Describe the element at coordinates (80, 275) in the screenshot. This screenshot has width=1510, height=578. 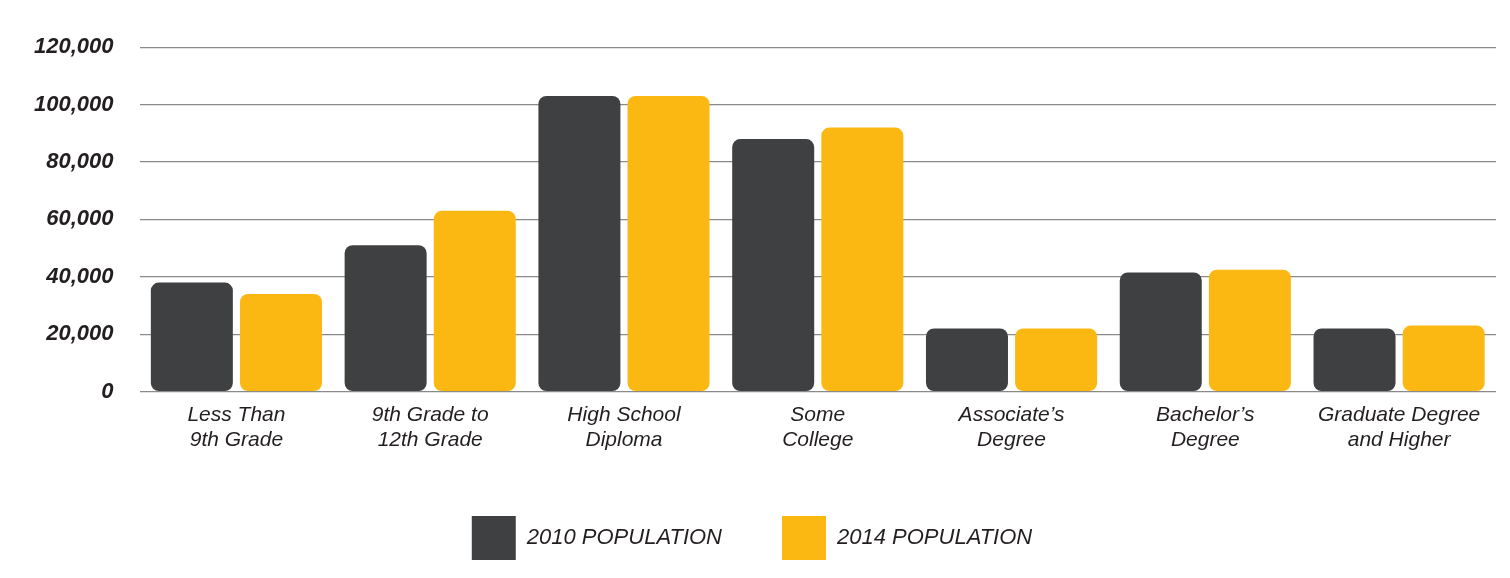
I see `y-tick-label: 40,000` at that location.